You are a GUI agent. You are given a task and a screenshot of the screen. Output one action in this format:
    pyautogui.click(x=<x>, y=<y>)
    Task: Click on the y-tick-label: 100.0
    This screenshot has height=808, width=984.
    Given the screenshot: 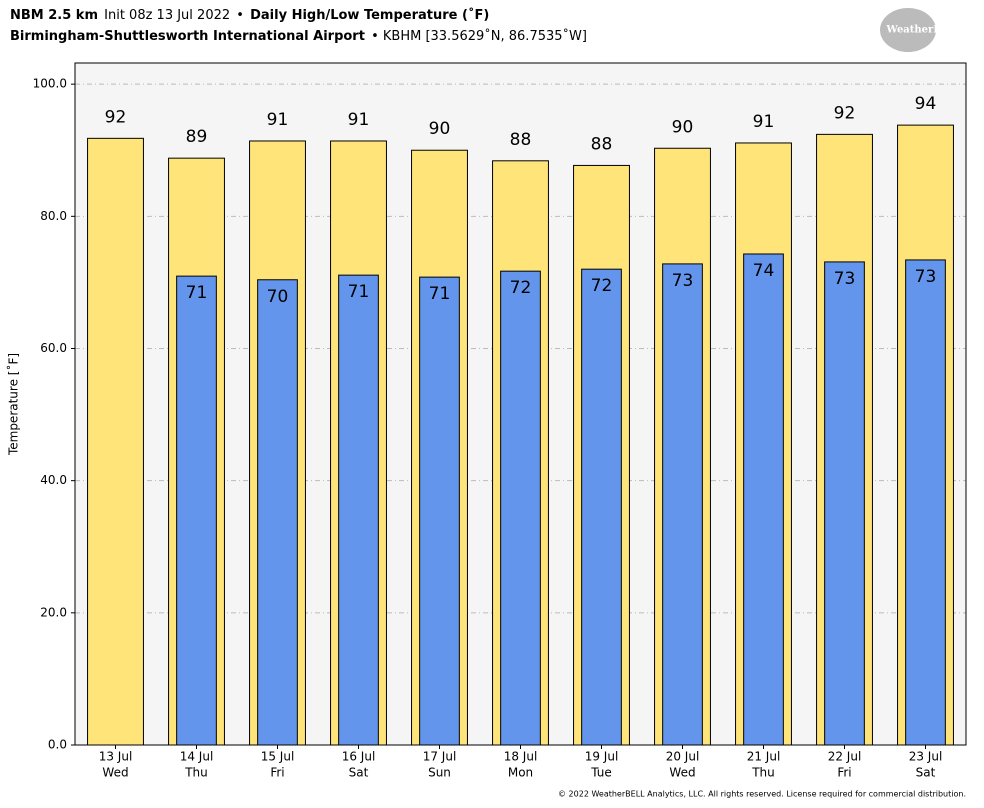 What is the action you would take?
    pyautogui.click(x=50, y=84)
    